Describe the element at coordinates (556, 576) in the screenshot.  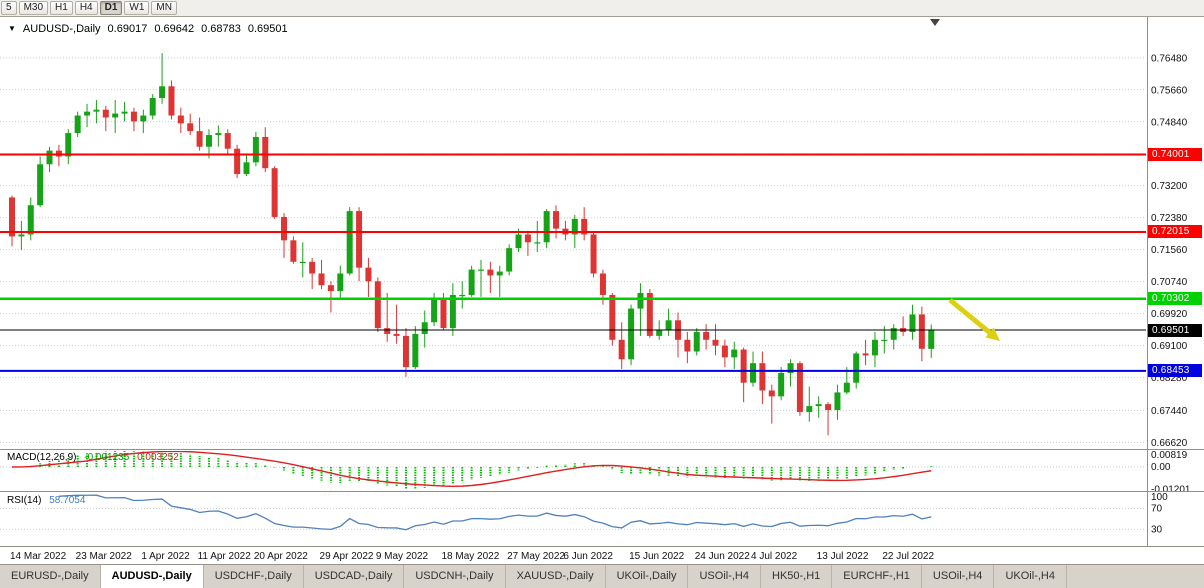
I see `tab-xauusd-daily: XAUUSD-,Daily` at that location.